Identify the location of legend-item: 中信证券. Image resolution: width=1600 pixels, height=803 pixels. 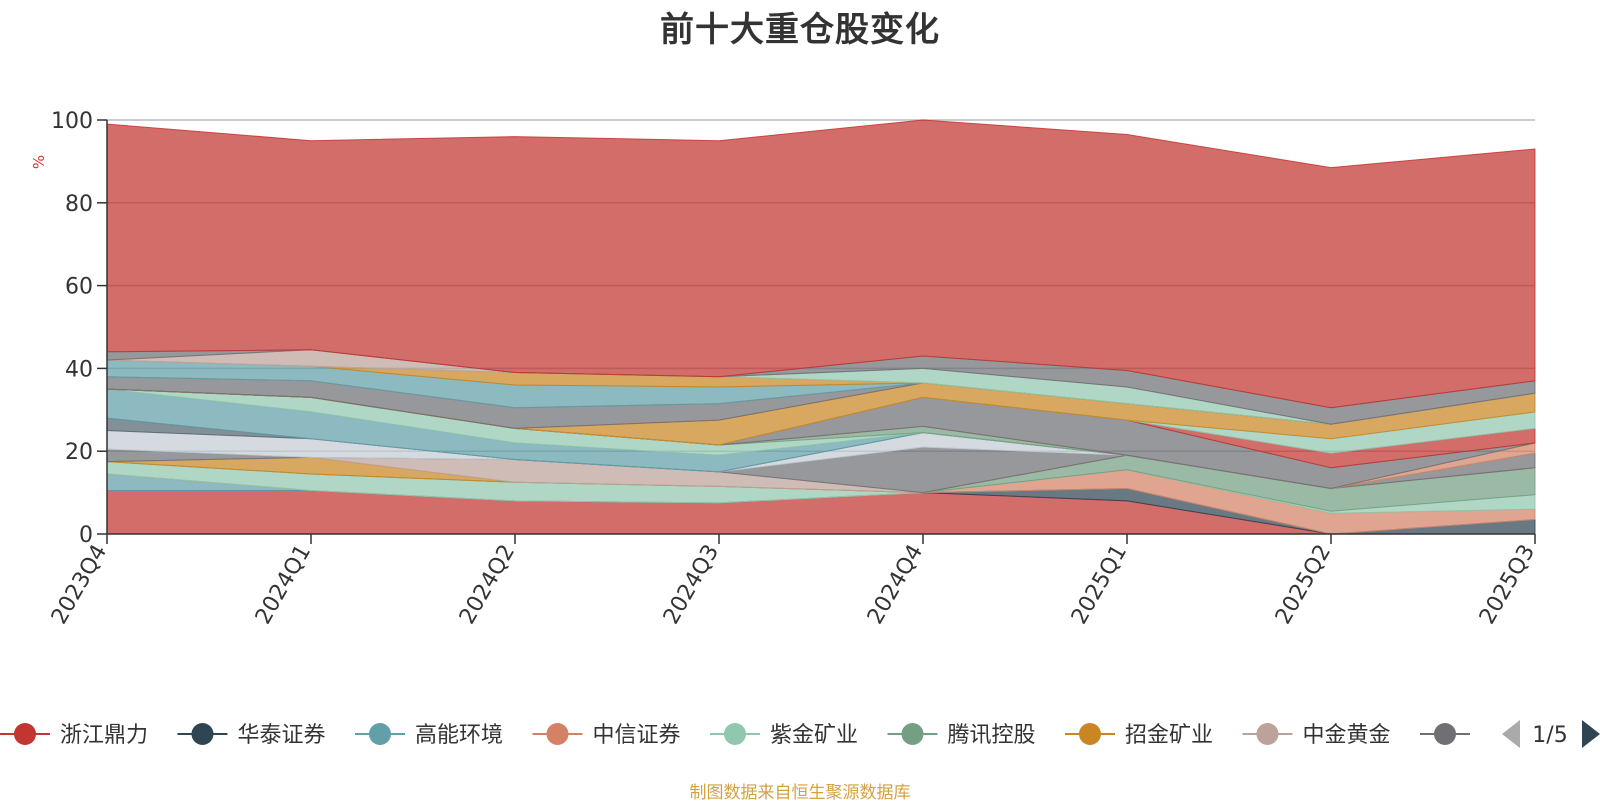
(606, 735).